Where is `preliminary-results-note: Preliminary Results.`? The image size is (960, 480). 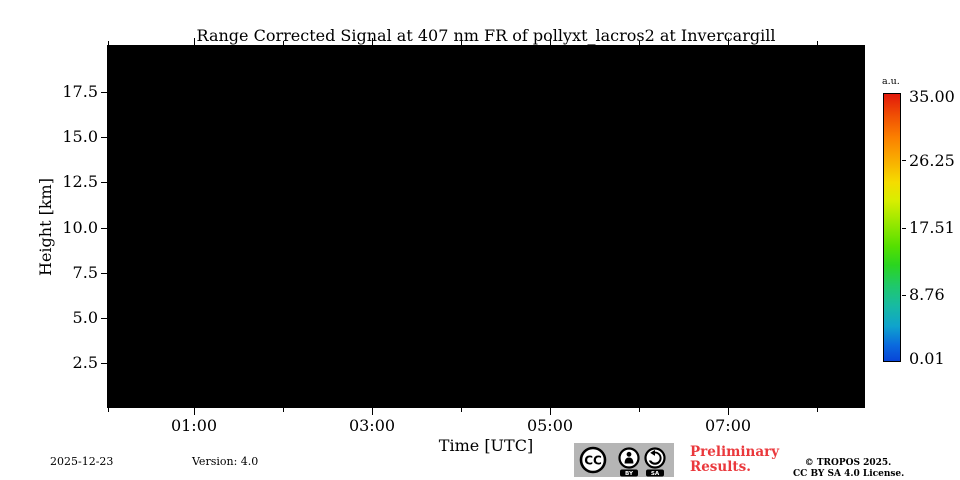
preliminary-results-note: Preliminary Results. is located at coordinates (734, 460).